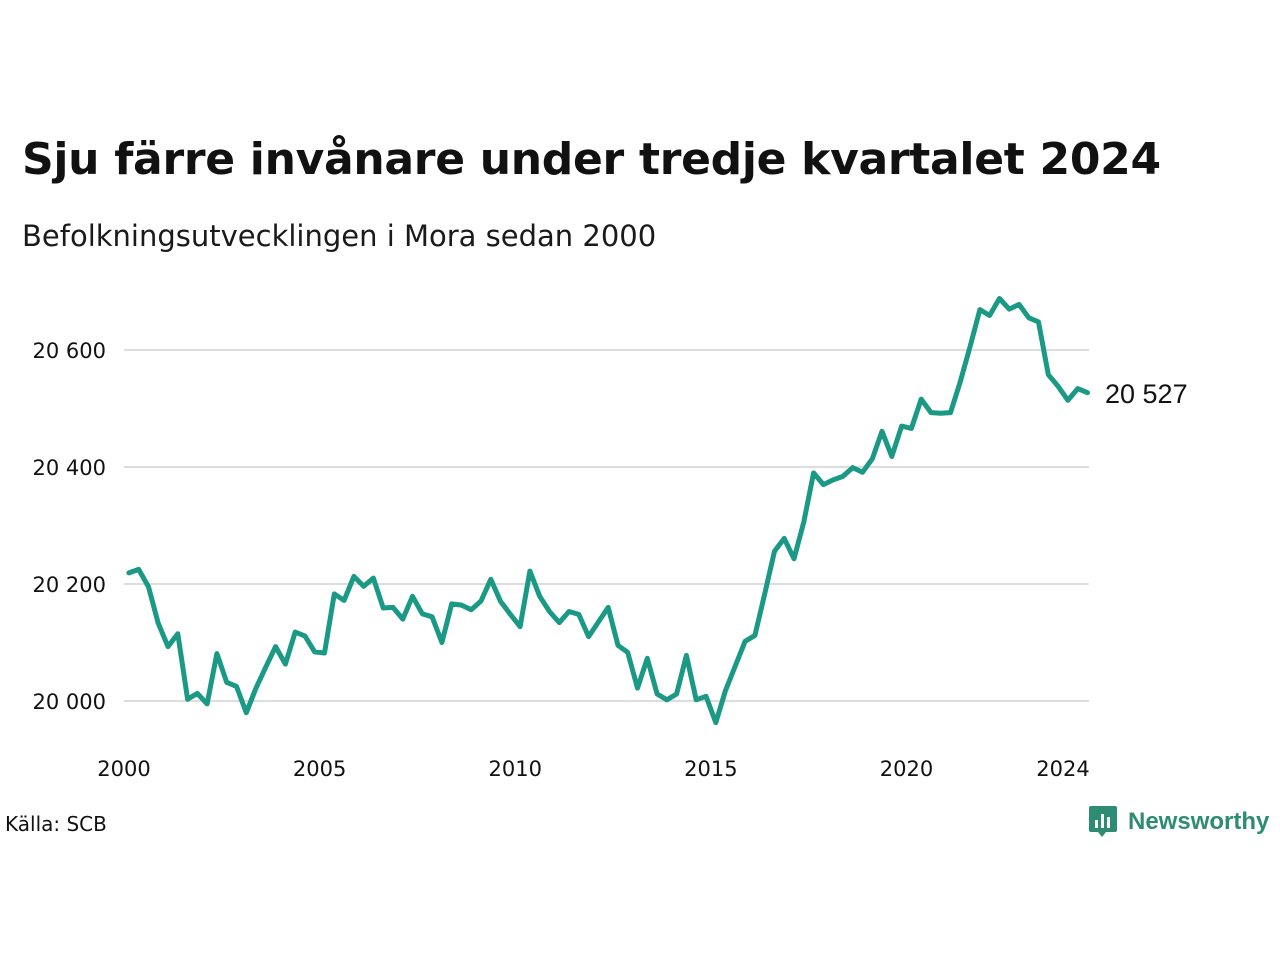 The image size is (1280, 960). What do you see at coordinates (906, 769) in the screenshot?
I see `x-tick-label: 2020` at bounding box center [906, 769].